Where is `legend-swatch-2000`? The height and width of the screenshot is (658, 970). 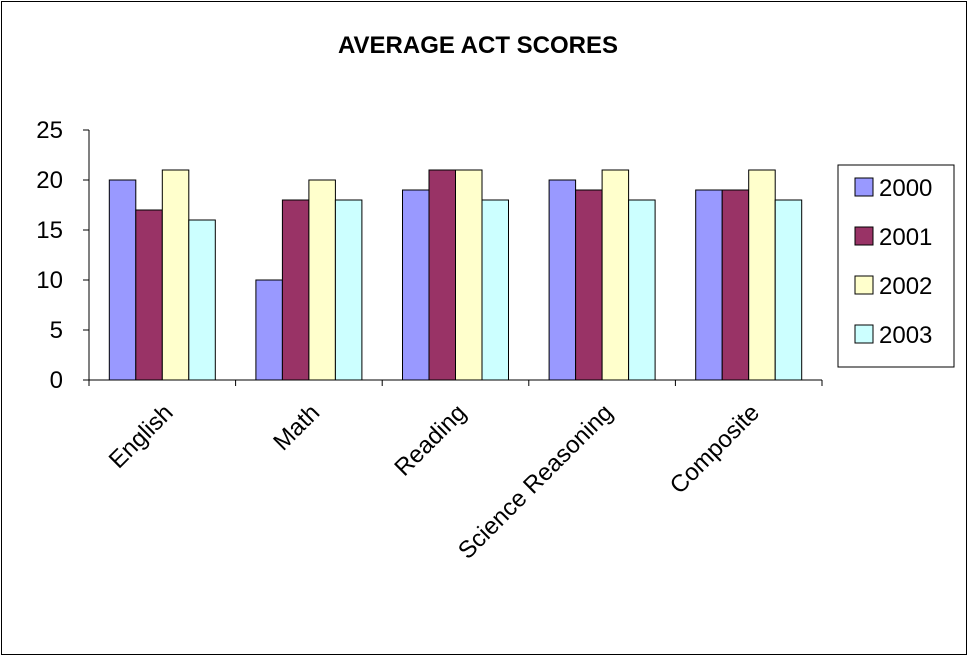 legend-swatch-2000 is located at coordinates (864, 187).